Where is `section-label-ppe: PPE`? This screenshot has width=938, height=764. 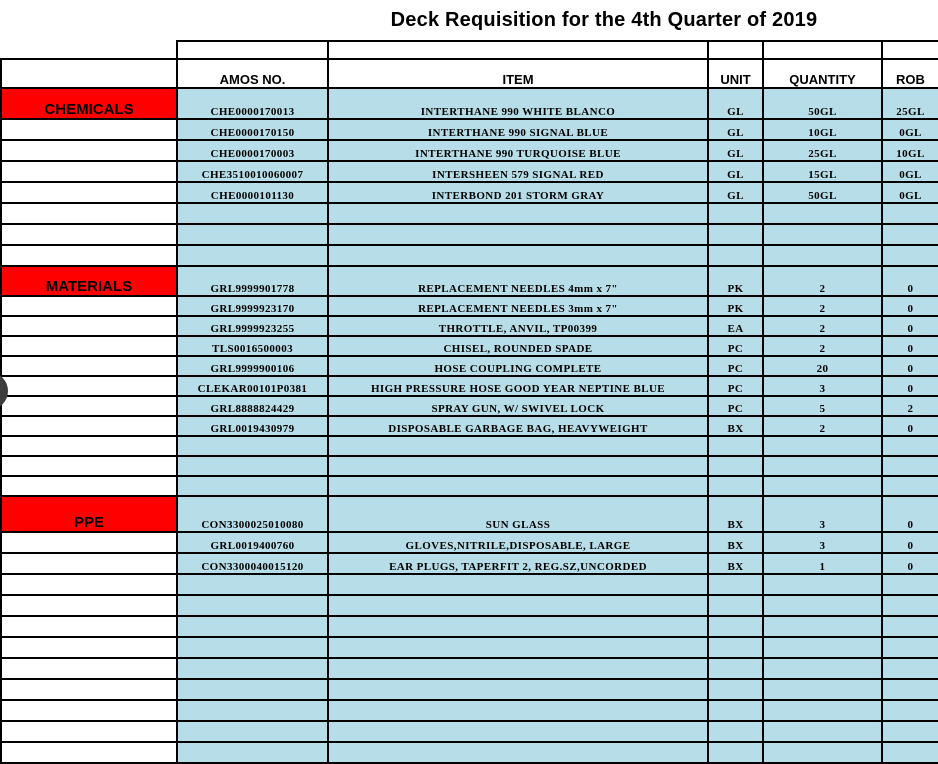
section-label-ppe: PPE is located at coordinates (89, 514).